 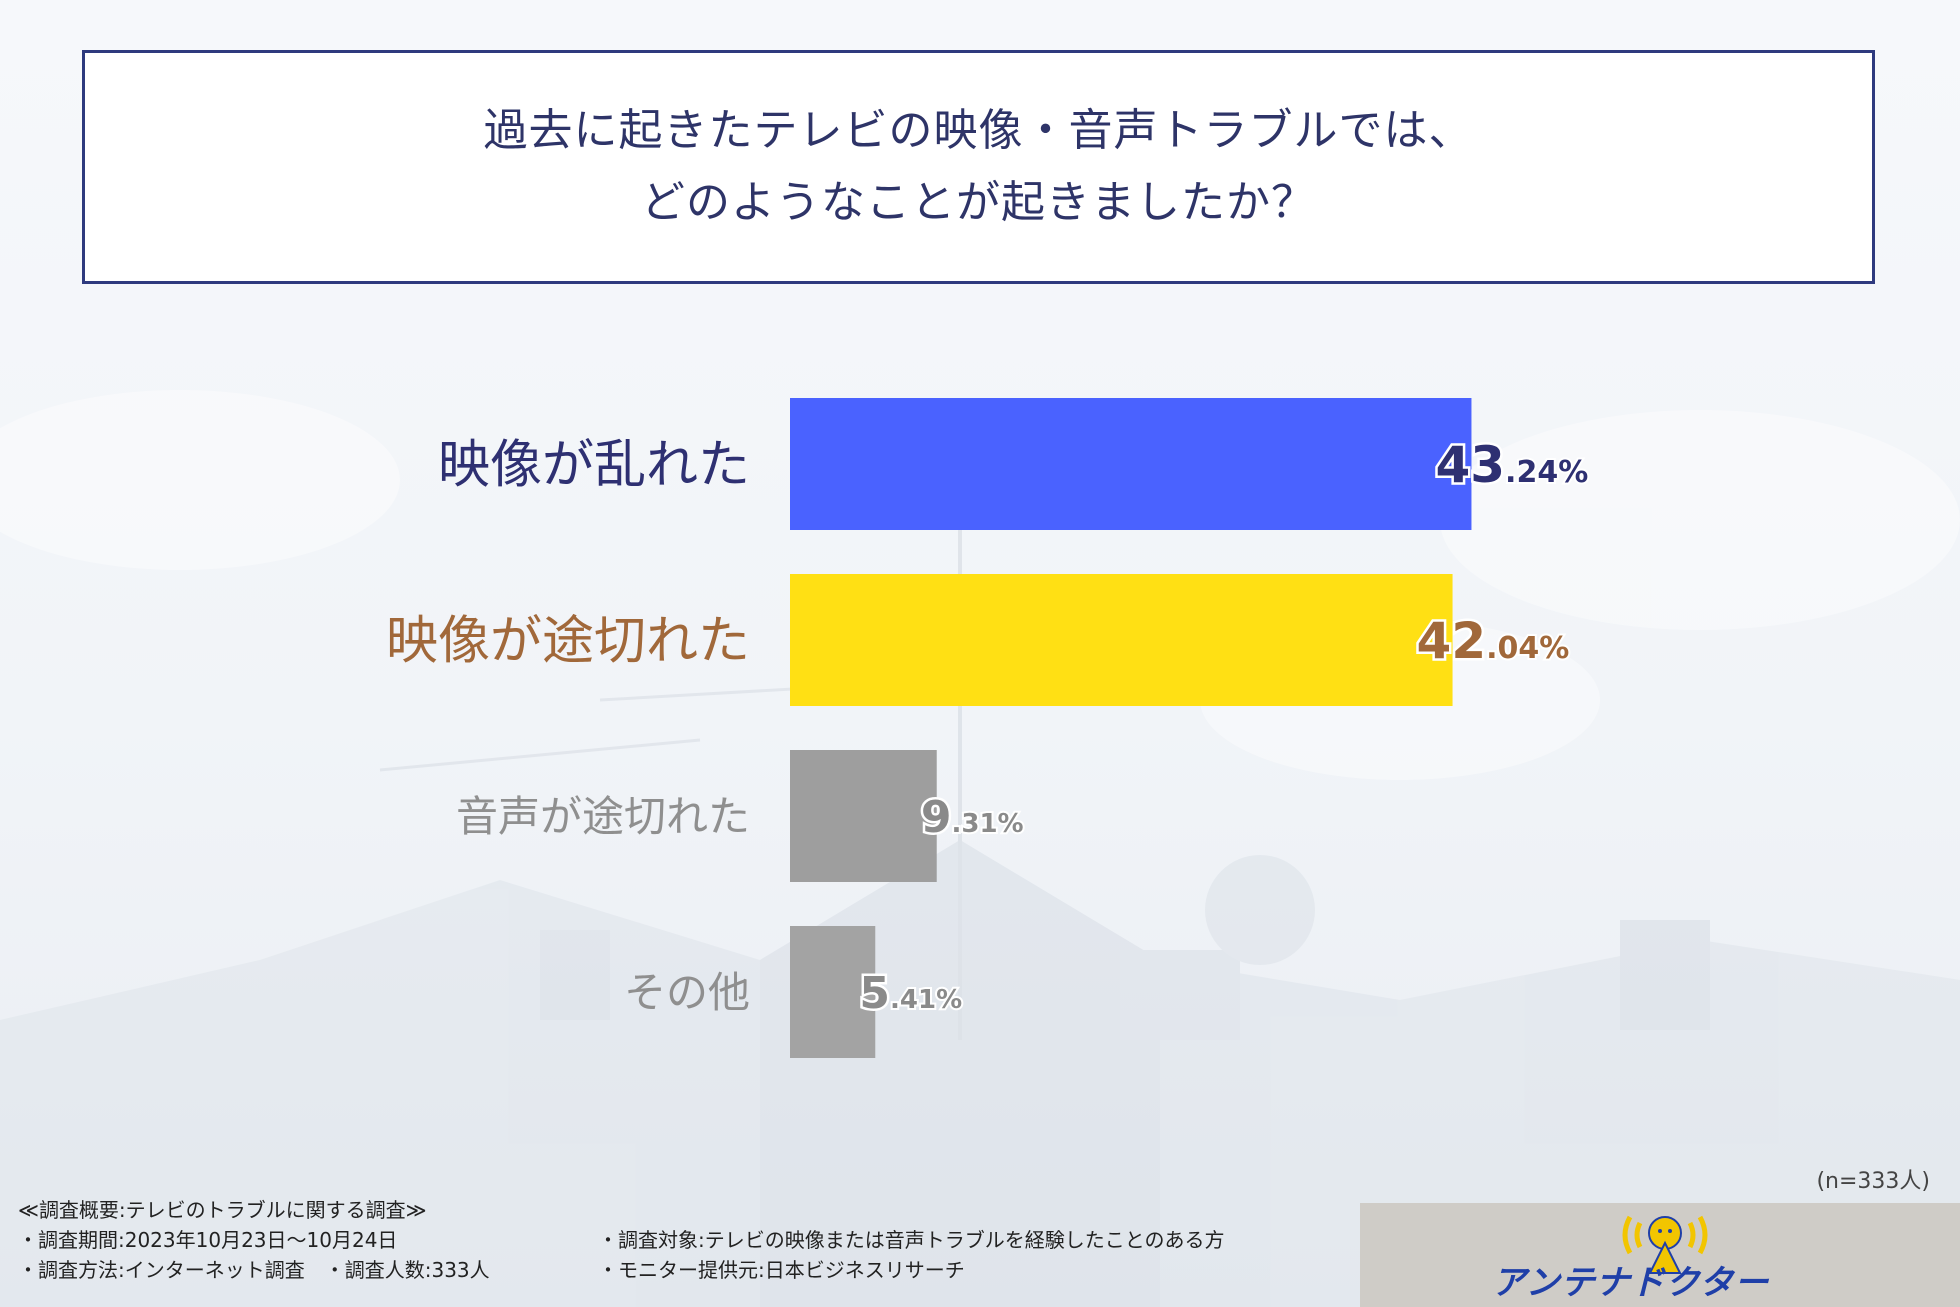 What do you see at coordinates (1873, 1181) in the screenshot?
I see `sample-size-note: (n=333人)` at bounding box center [1873, 1181].